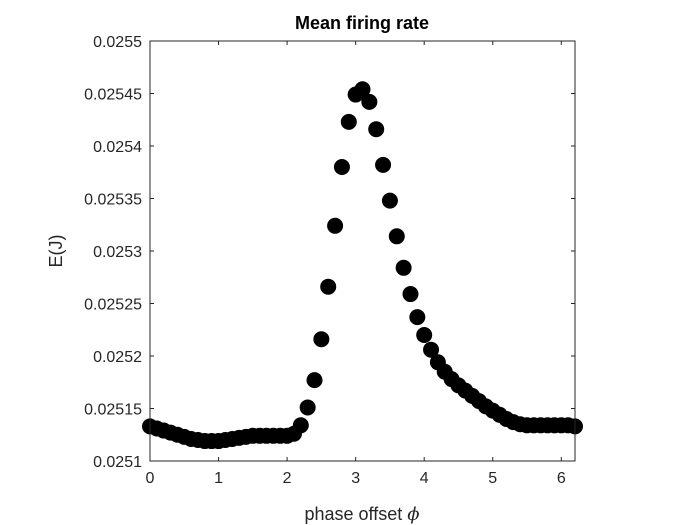 This screenshot has width=700, height=525. I want to click on y-tick-label: 0.0252, so click(117, 357).